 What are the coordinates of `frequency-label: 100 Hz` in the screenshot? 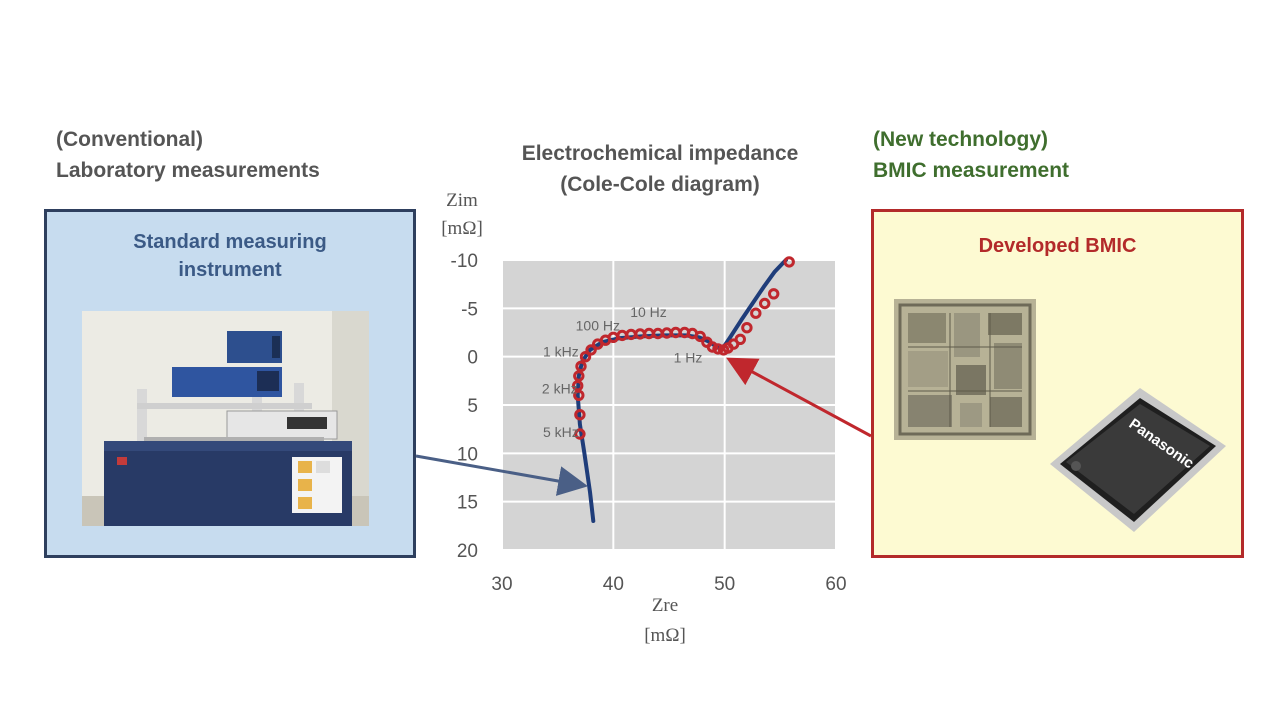 It's located at (598, 326).